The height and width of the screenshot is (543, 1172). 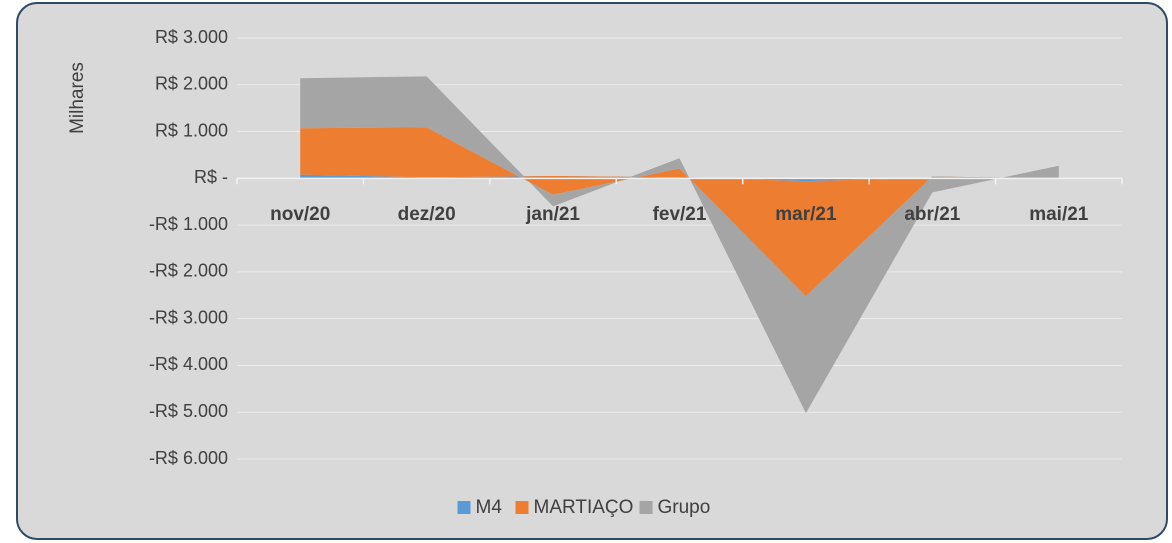 I want to click on legend-label: MARTIAÇO, so click(x=584, y=507).